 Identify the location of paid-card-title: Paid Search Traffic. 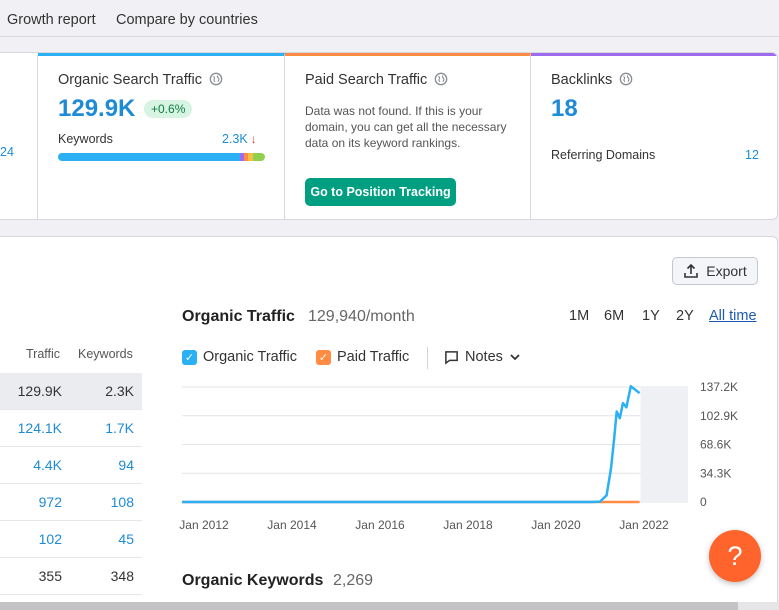
(376, 80).